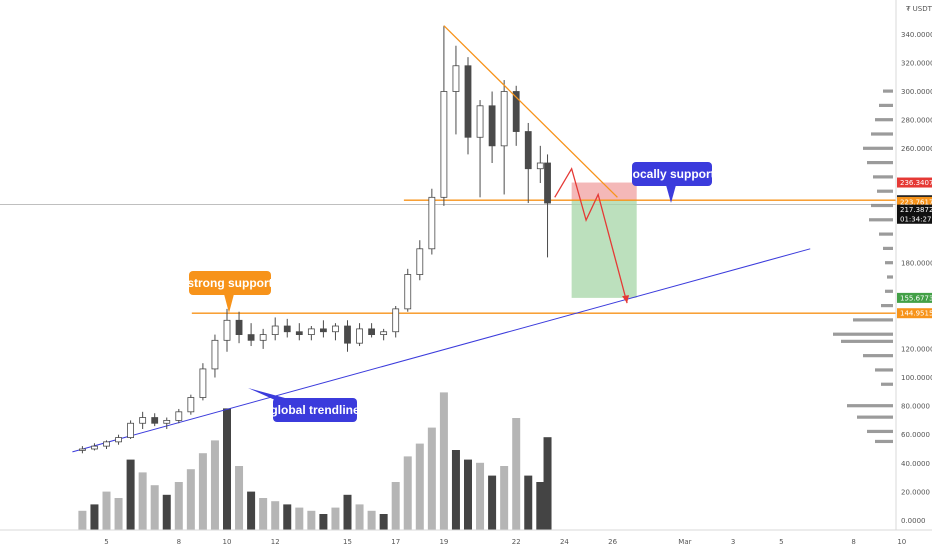 This screenshot has width=932, height=550. Describe the element at coordinates (916, 35) in the screenshot. I see `y-tick-label: 340.0000` at that location.